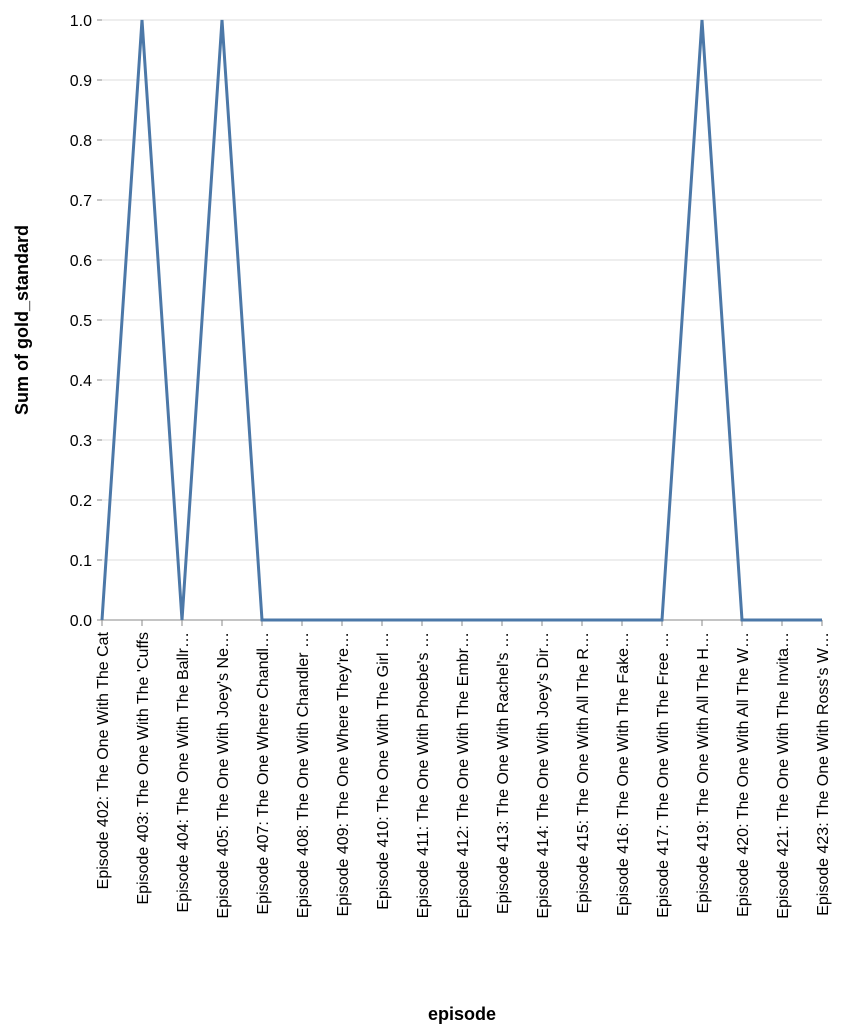 This screenshot has width=852, height=1034. Describe the element at coordinates (81, 141) in the screenshot. I see `y-tick-label: 0.8` at that location.